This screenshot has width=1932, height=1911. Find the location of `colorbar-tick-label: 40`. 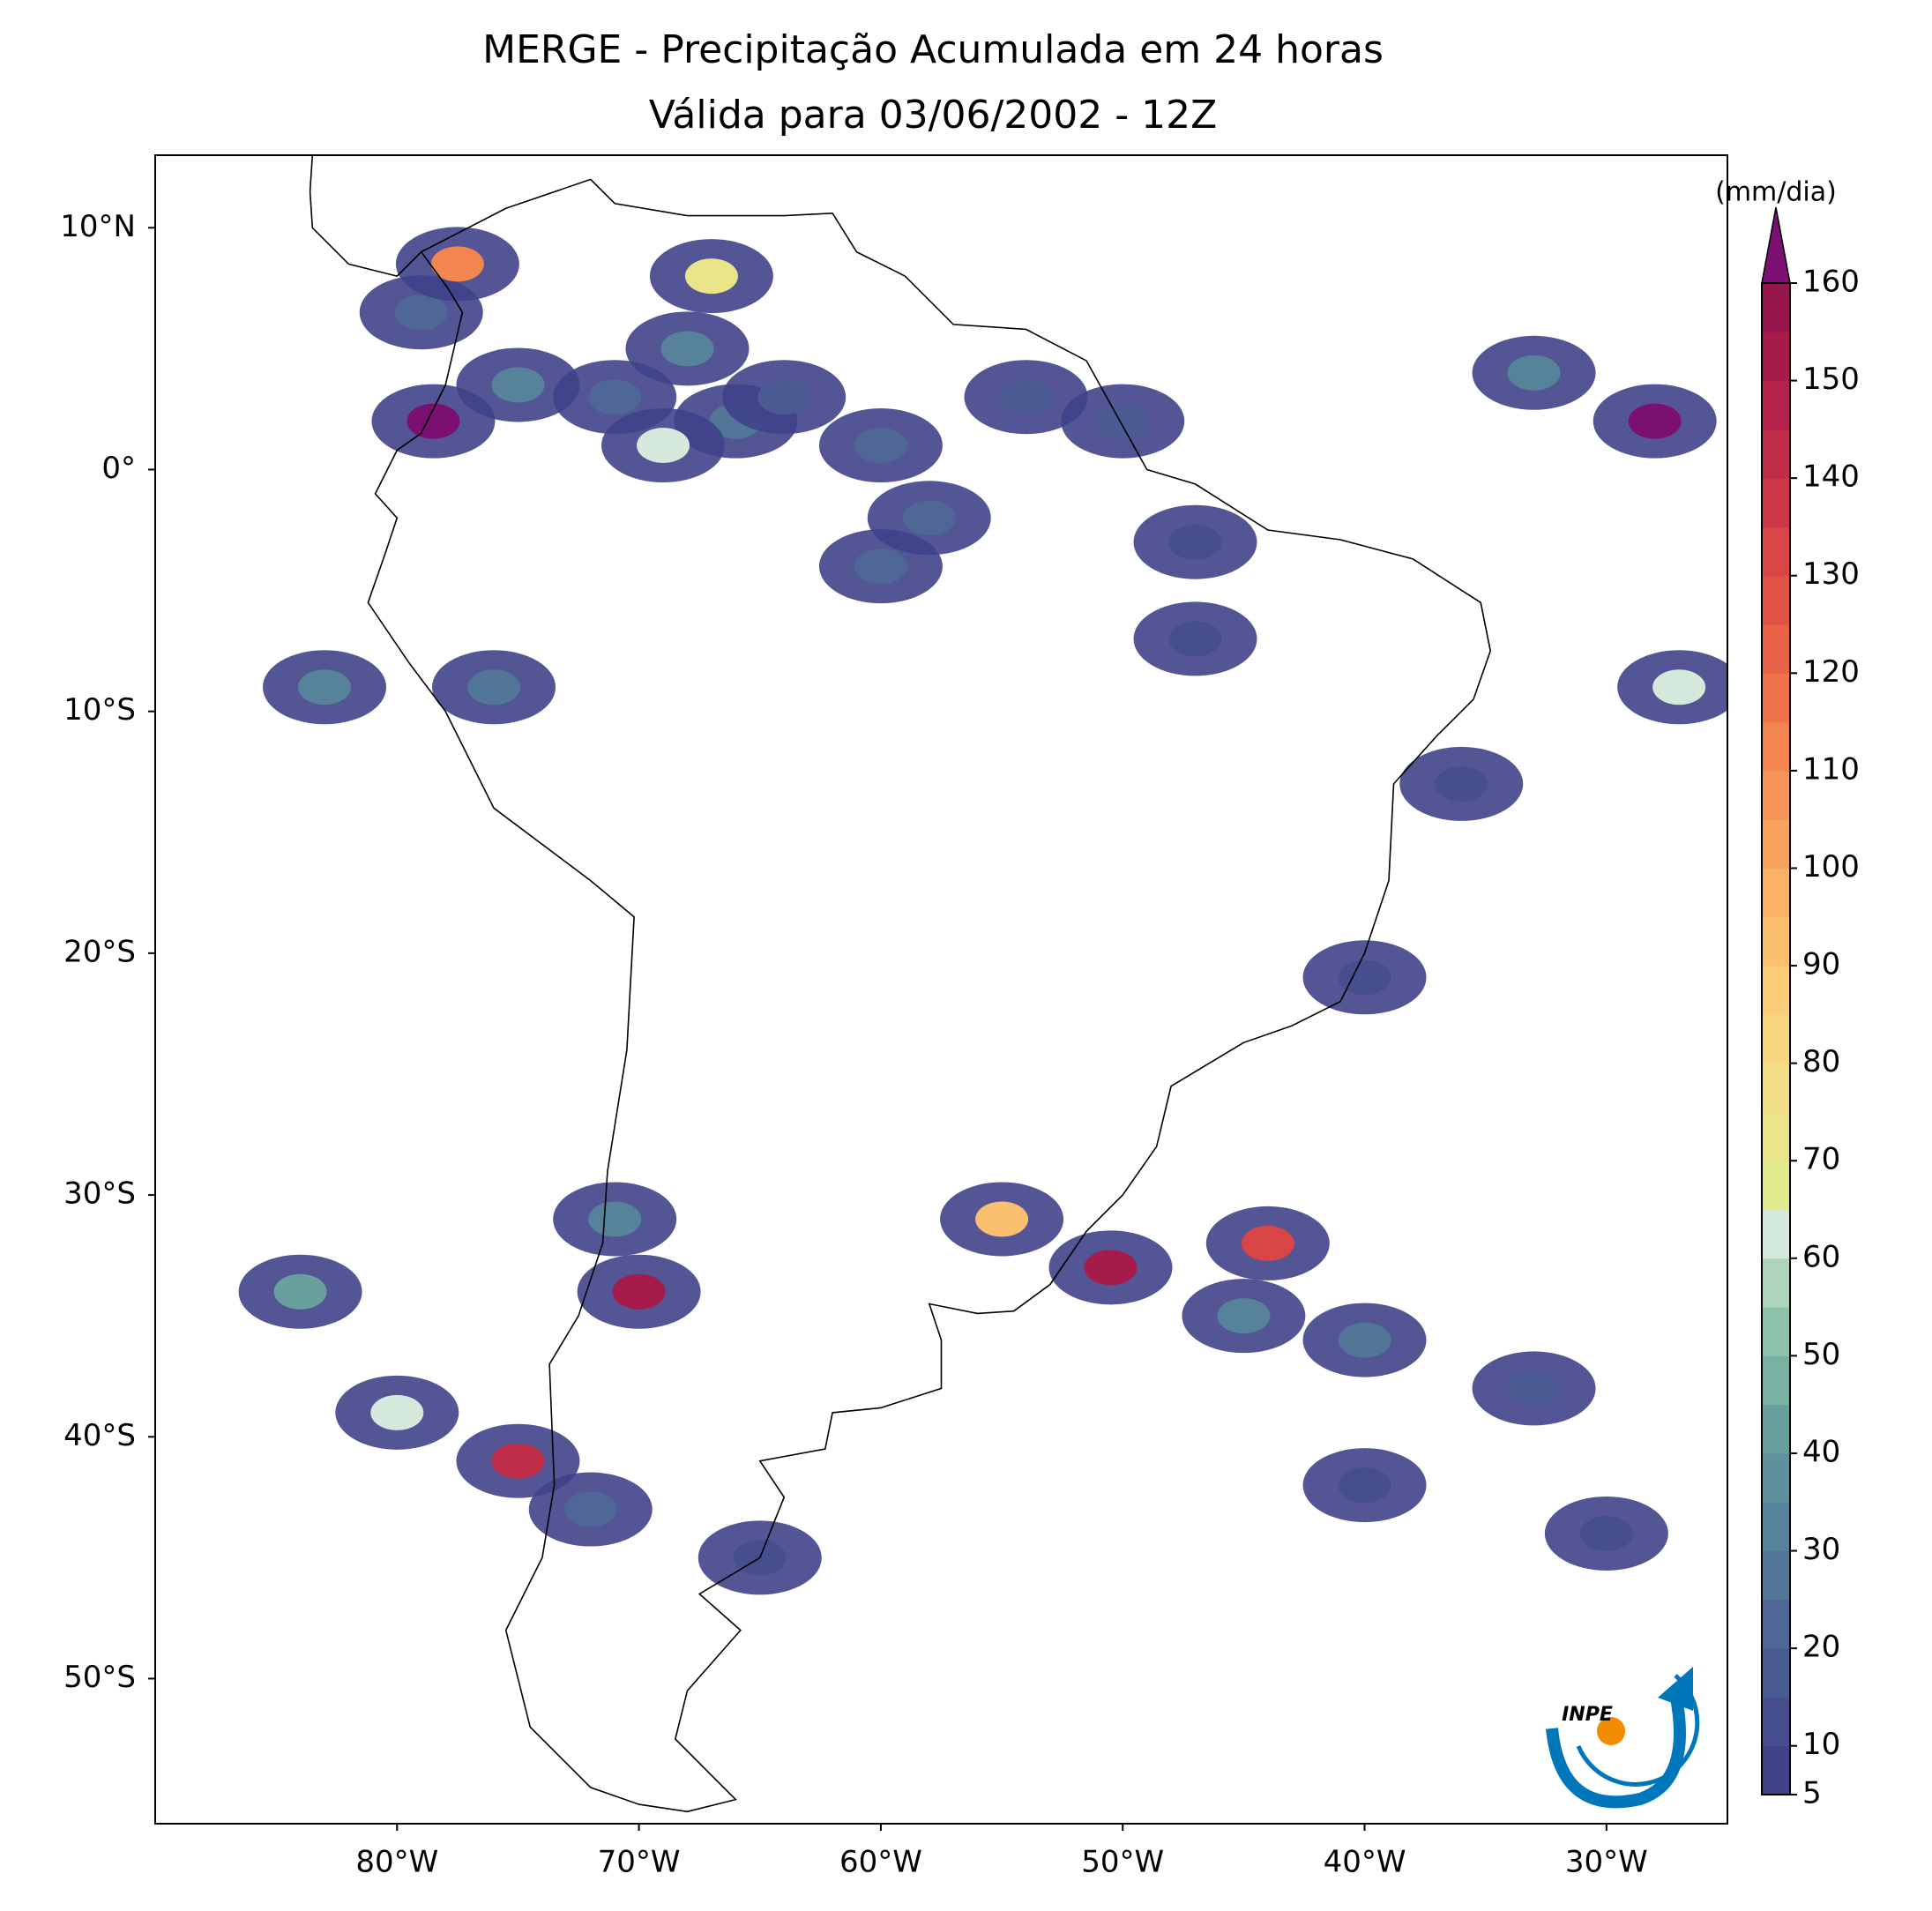

colorbar-tick-label: 40 is located at coordinates (1821, 1451).